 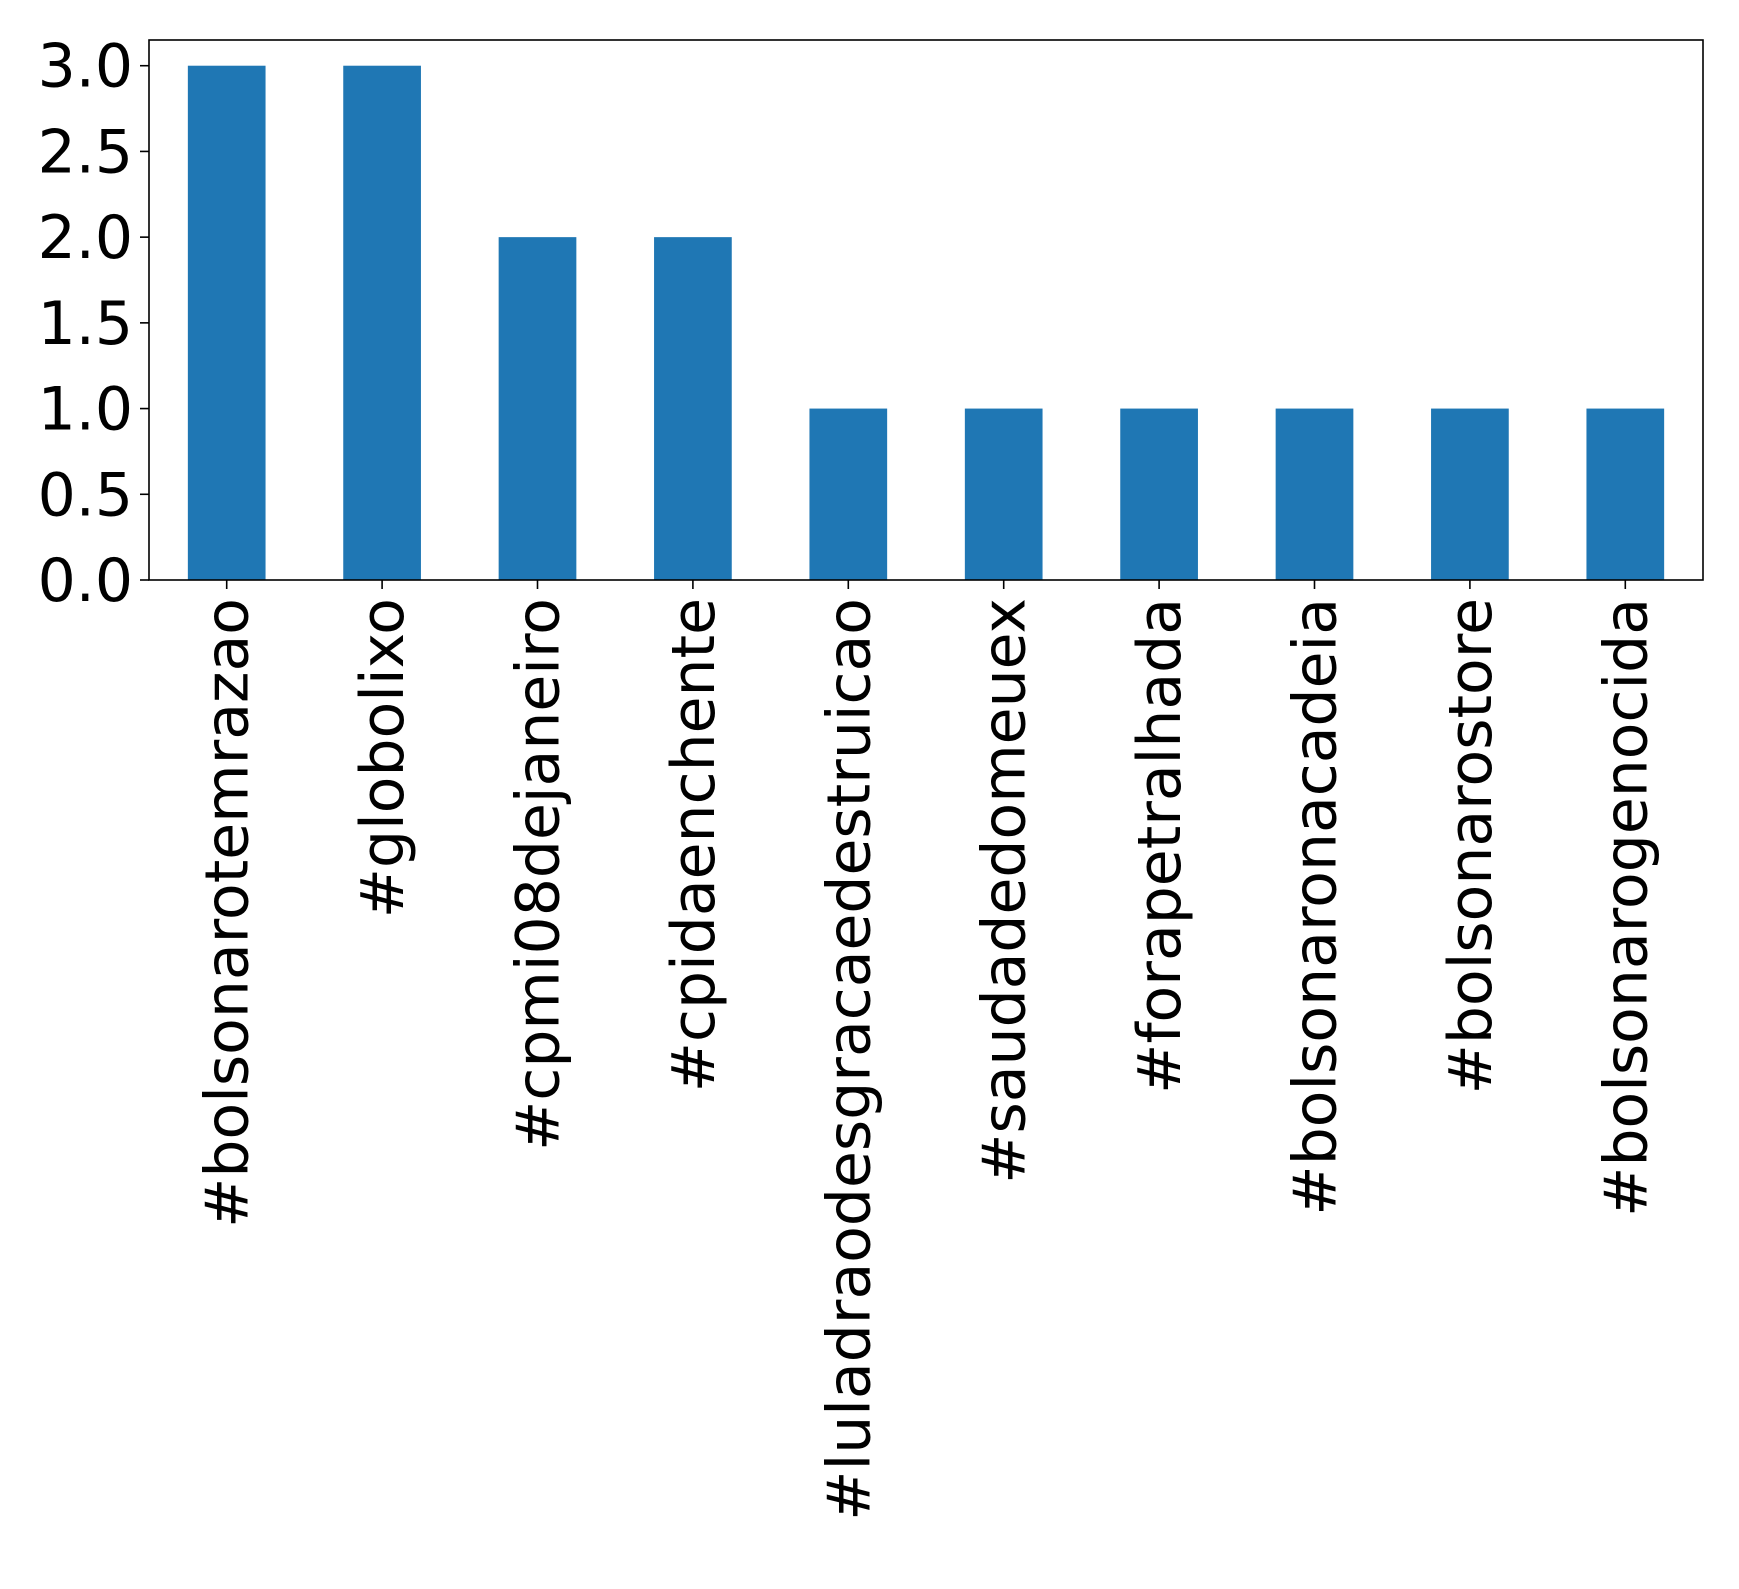 I want to click on y-tick-label: 0.0, so click(x=85, y=581).